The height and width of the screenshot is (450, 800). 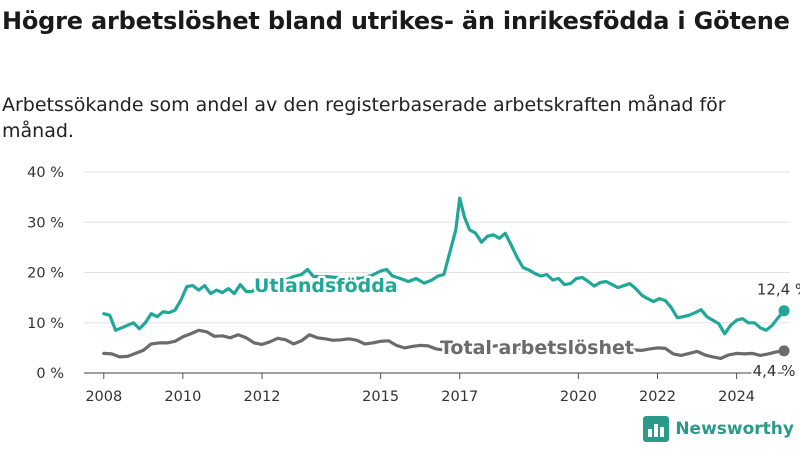 What do you see at coordinates (736, 397) in the screenshot?
I see `x-tick-label: 2024` at bounding box center [736, 397].